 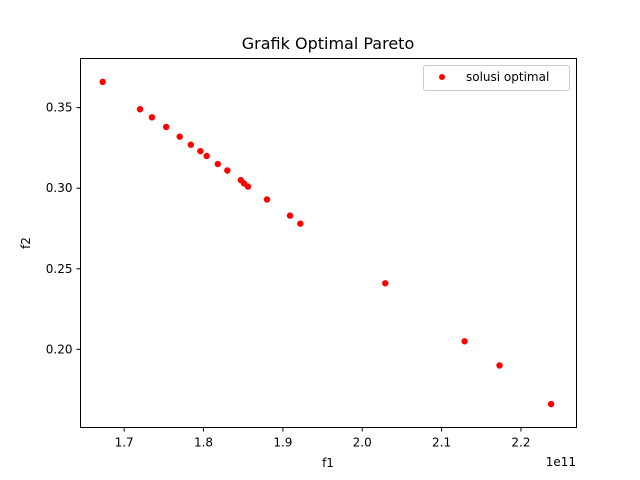 I want to click on chart-title: Grafik Optimal Pareto, so click(x=328, y=43).